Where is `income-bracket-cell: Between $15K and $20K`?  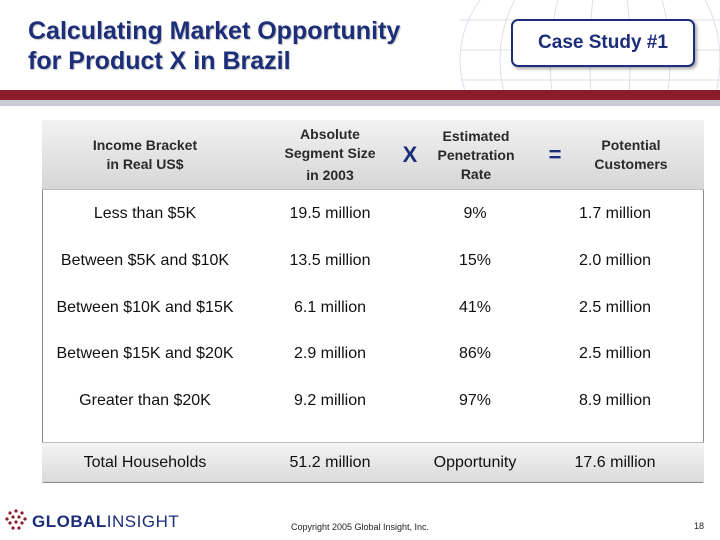 income-bracket-cell: Between $15K and $20K is located at coordinates (145, 353).